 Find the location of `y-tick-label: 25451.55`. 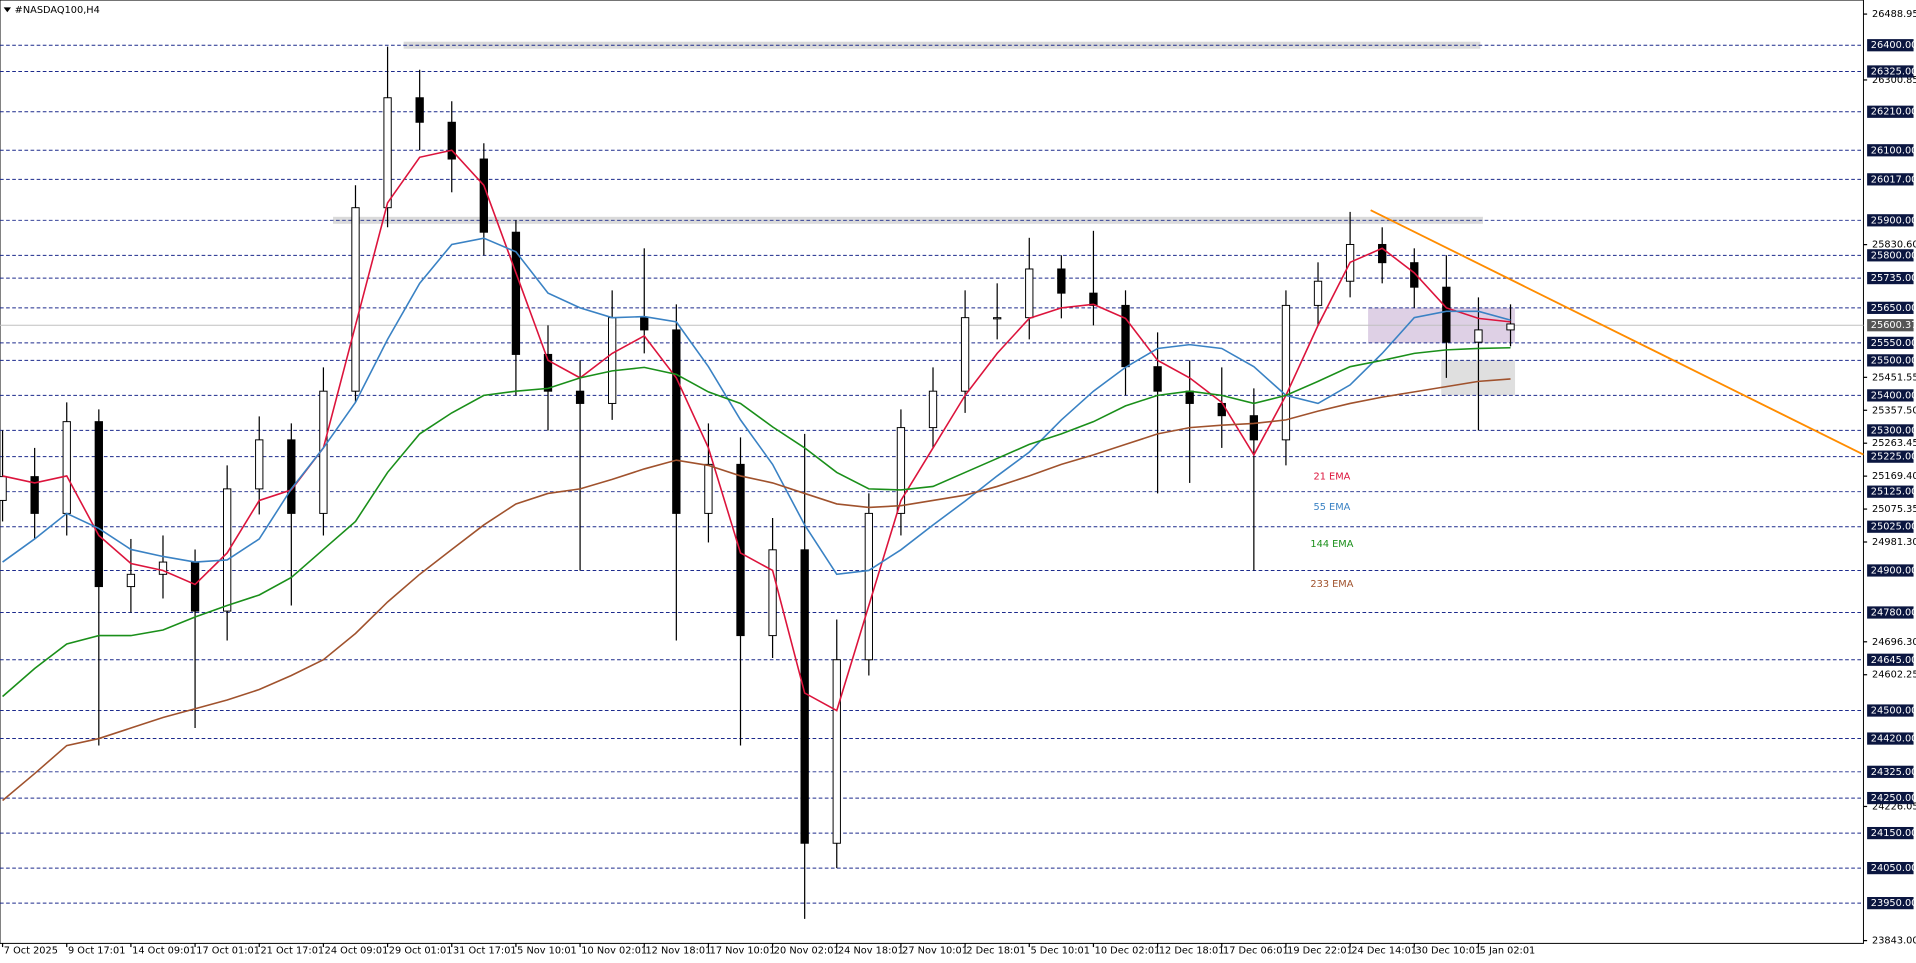

y-tick-label: 25451.55 is located at coordinates (1894, 377).